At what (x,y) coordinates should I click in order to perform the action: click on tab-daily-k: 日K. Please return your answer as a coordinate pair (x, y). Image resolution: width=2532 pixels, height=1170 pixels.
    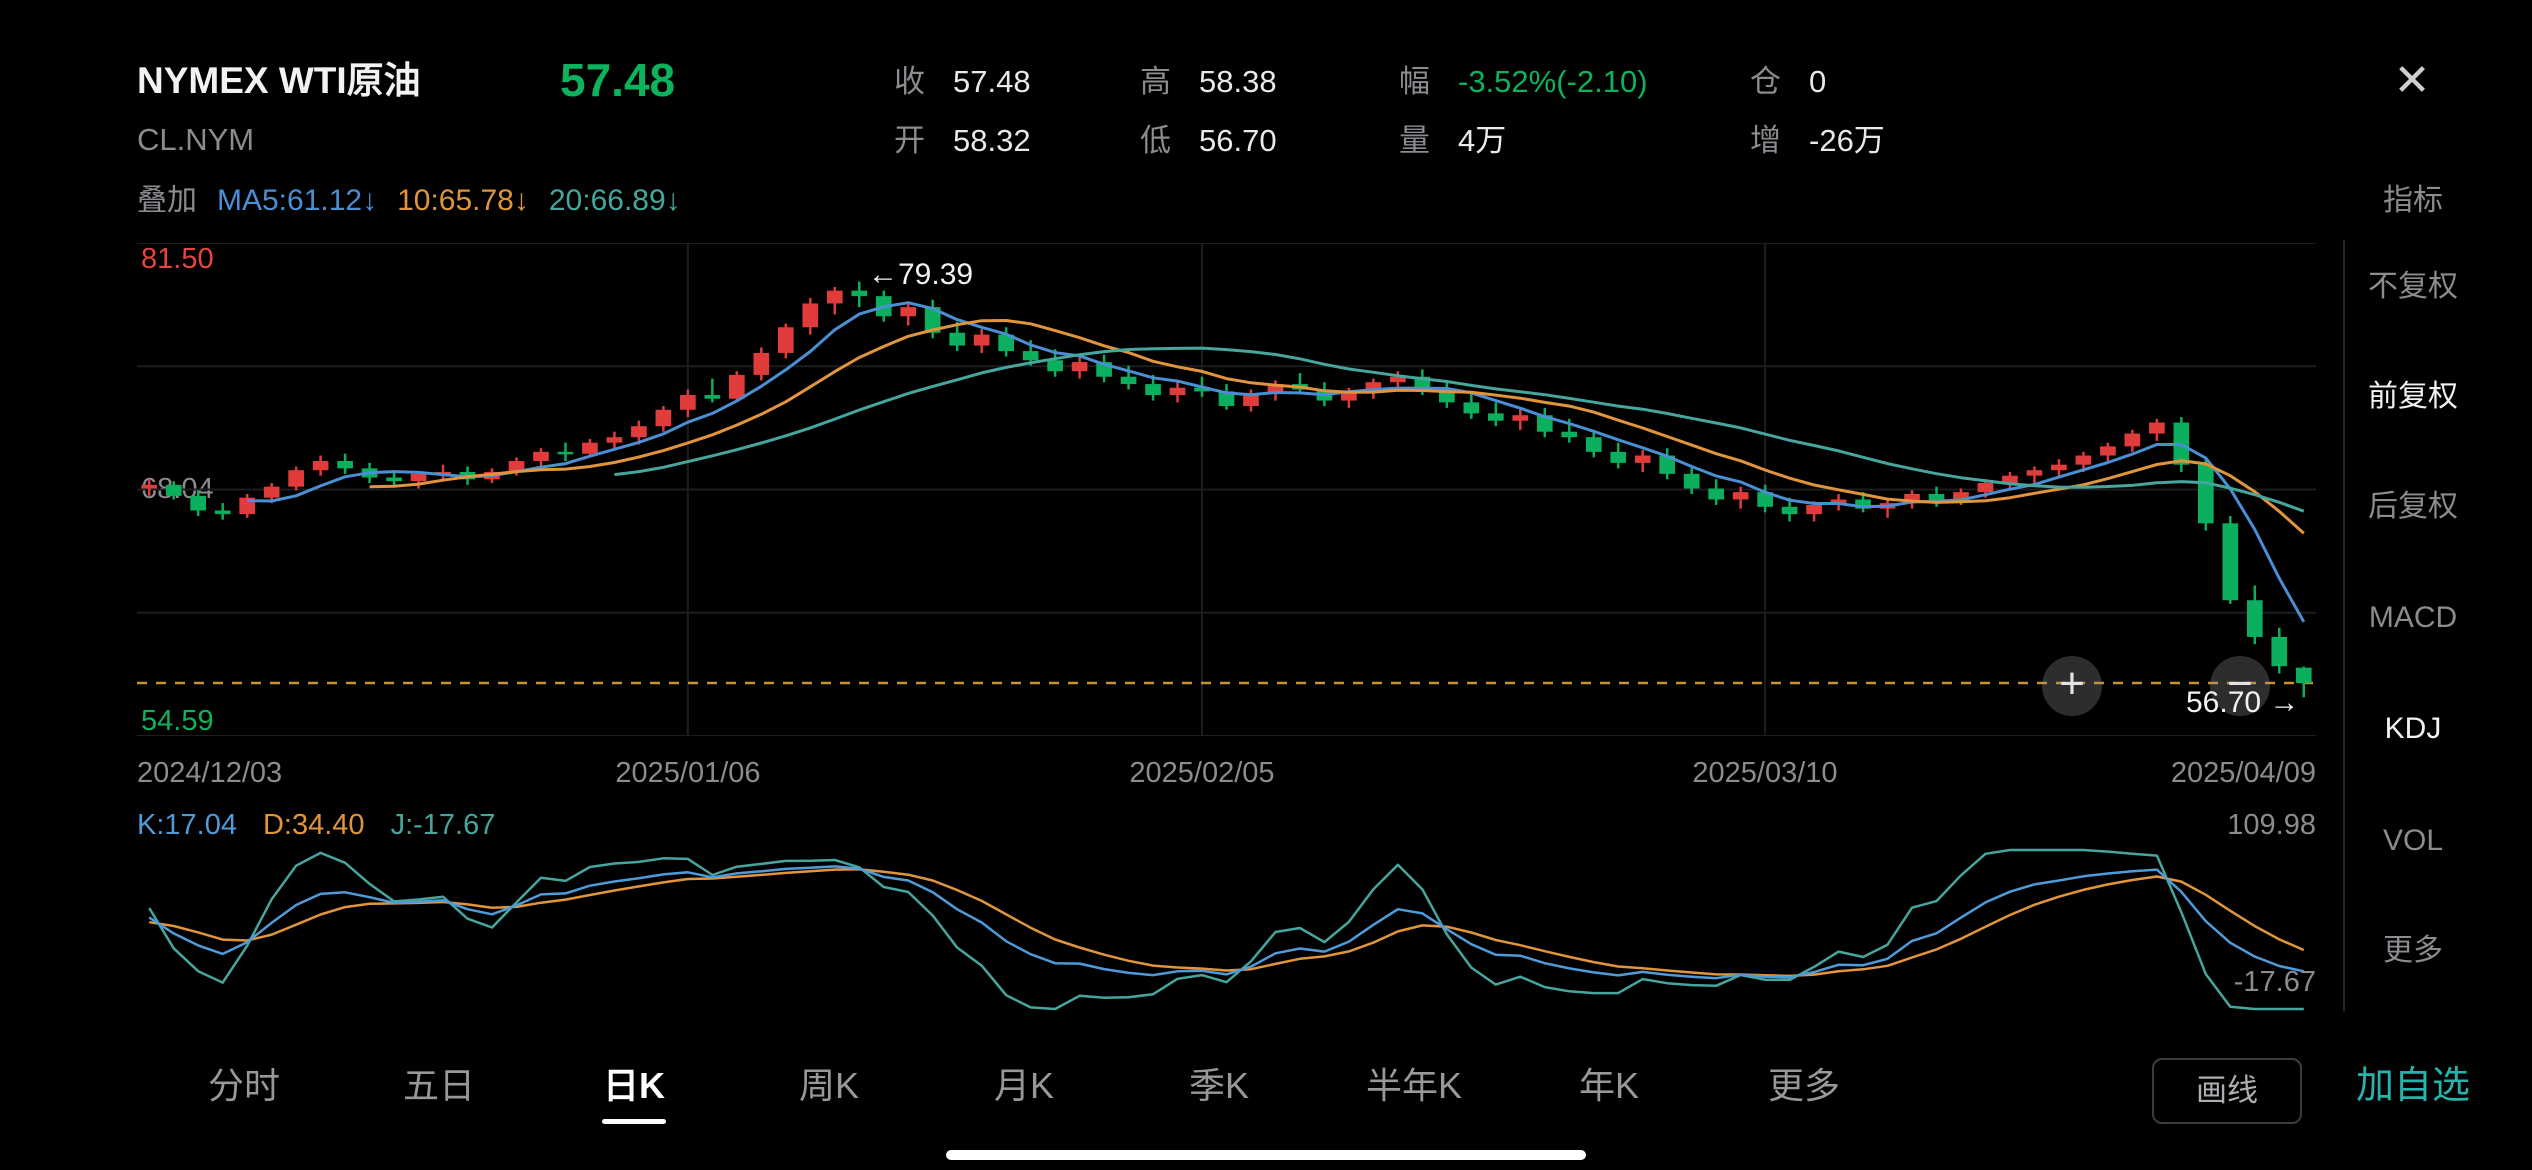
    Looking at the image, I should click on (634, 1086).